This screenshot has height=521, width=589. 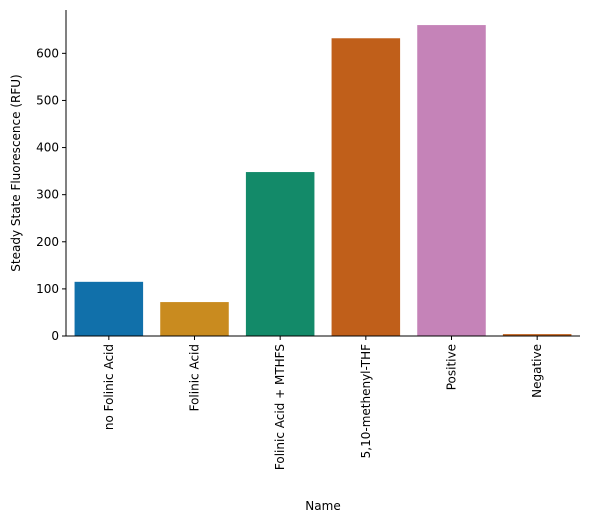 I want to click on y-axis-ticks: 0 100 200 300 400 500 600, so click(x=51, y=194).